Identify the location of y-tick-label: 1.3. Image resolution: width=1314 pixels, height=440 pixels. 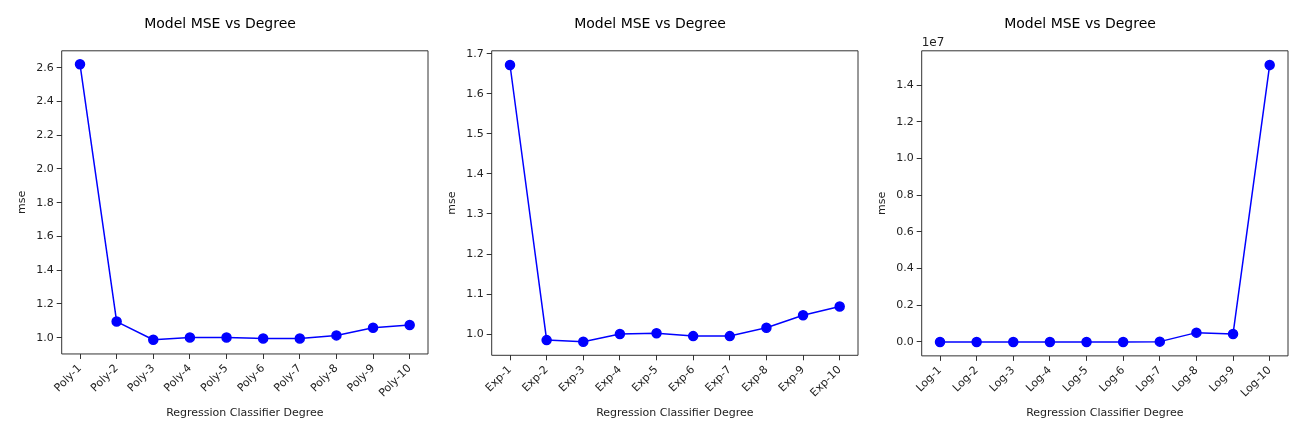
(475, 213).